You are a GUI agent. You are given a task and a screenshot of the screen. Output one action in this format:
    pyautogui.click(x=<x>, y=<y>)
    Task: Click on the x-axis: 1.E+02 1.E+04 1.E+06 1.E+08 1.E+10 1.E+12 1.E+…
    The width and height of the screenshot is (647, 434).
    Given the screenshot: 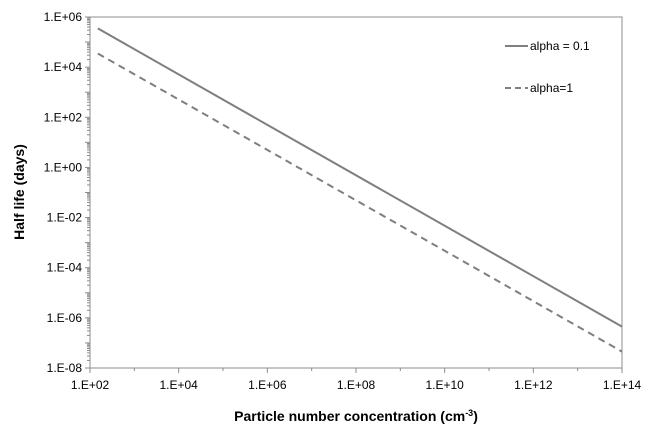 What is the action you would take?
    pyautogui.click(x=356, y=380)
    